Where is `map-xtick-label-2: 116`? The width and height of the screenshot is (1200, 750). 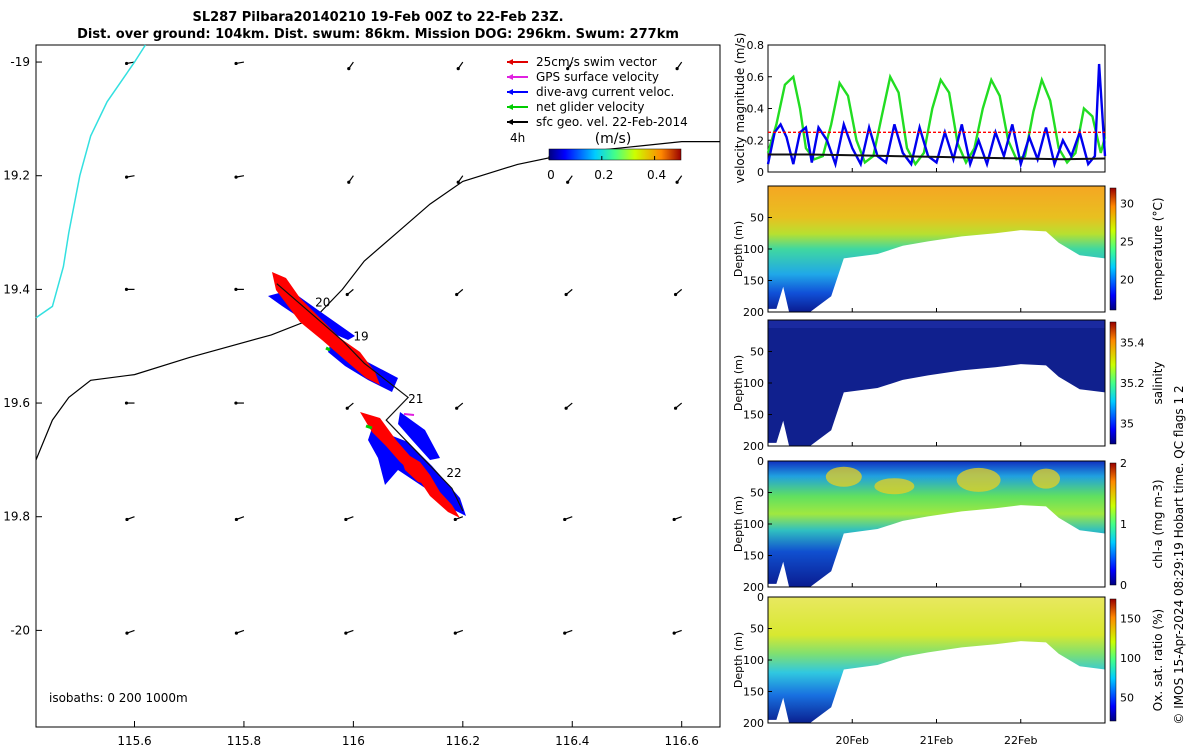
map-xtick-label-2: 116 is located at coordinates (353, 741).